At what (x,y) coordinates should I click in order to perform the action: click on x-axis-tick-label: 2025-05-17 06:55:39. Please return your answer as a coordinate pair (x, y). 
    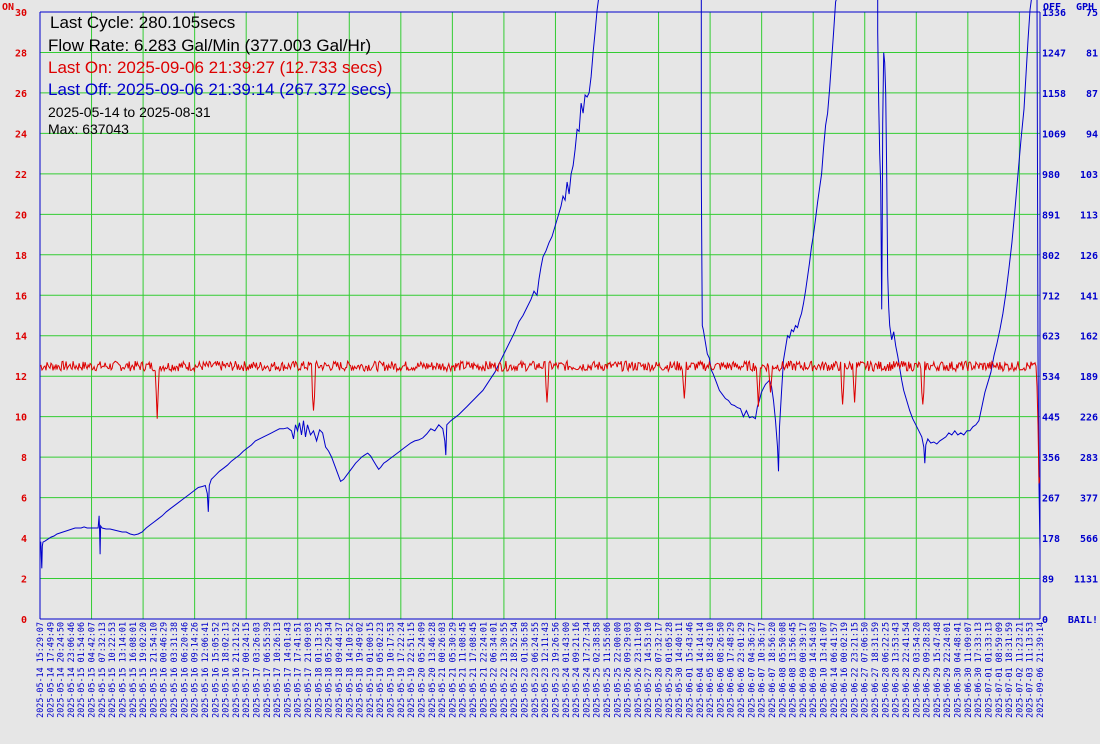
    Looking at the image, I should click on (267, 670).